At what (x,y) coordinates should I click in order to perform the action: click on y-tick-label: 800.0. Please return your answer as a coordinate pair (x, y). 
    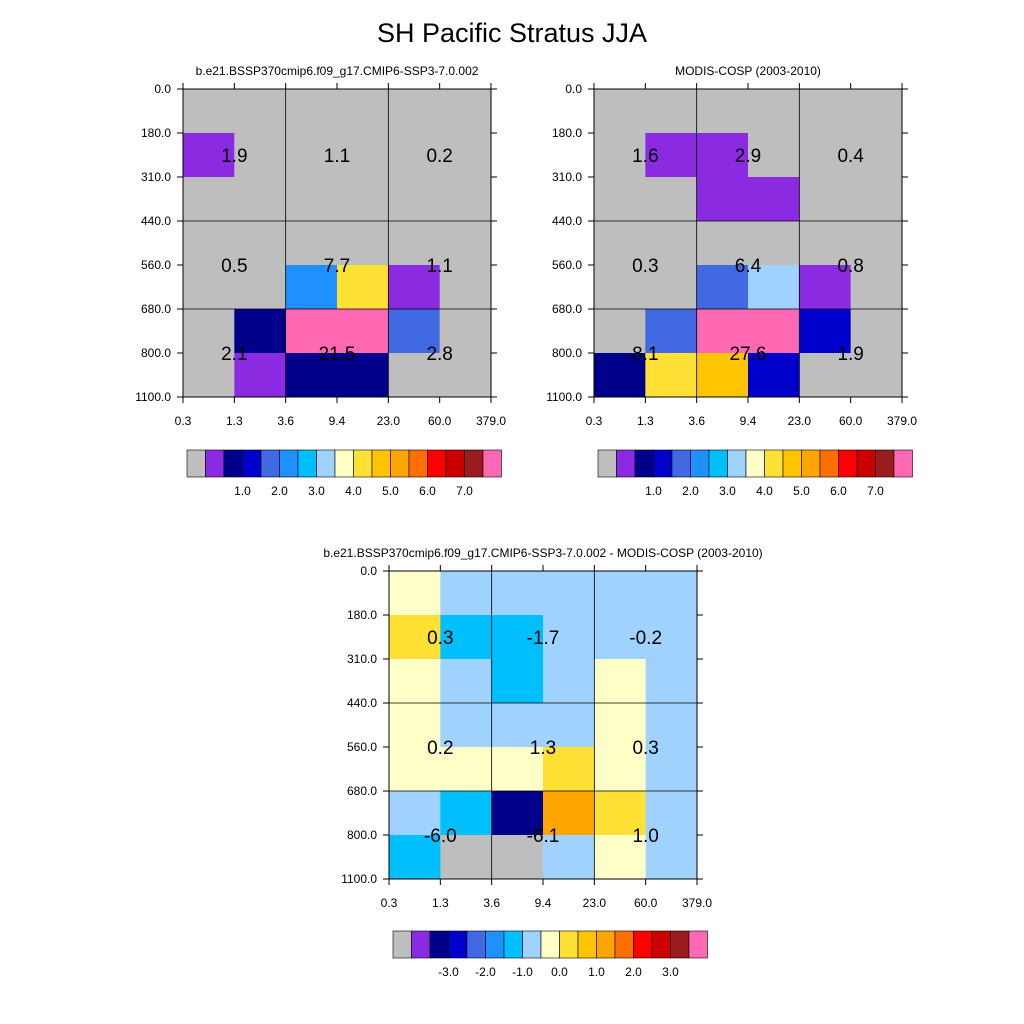
    Looking at the image, I should click on (156, 353).